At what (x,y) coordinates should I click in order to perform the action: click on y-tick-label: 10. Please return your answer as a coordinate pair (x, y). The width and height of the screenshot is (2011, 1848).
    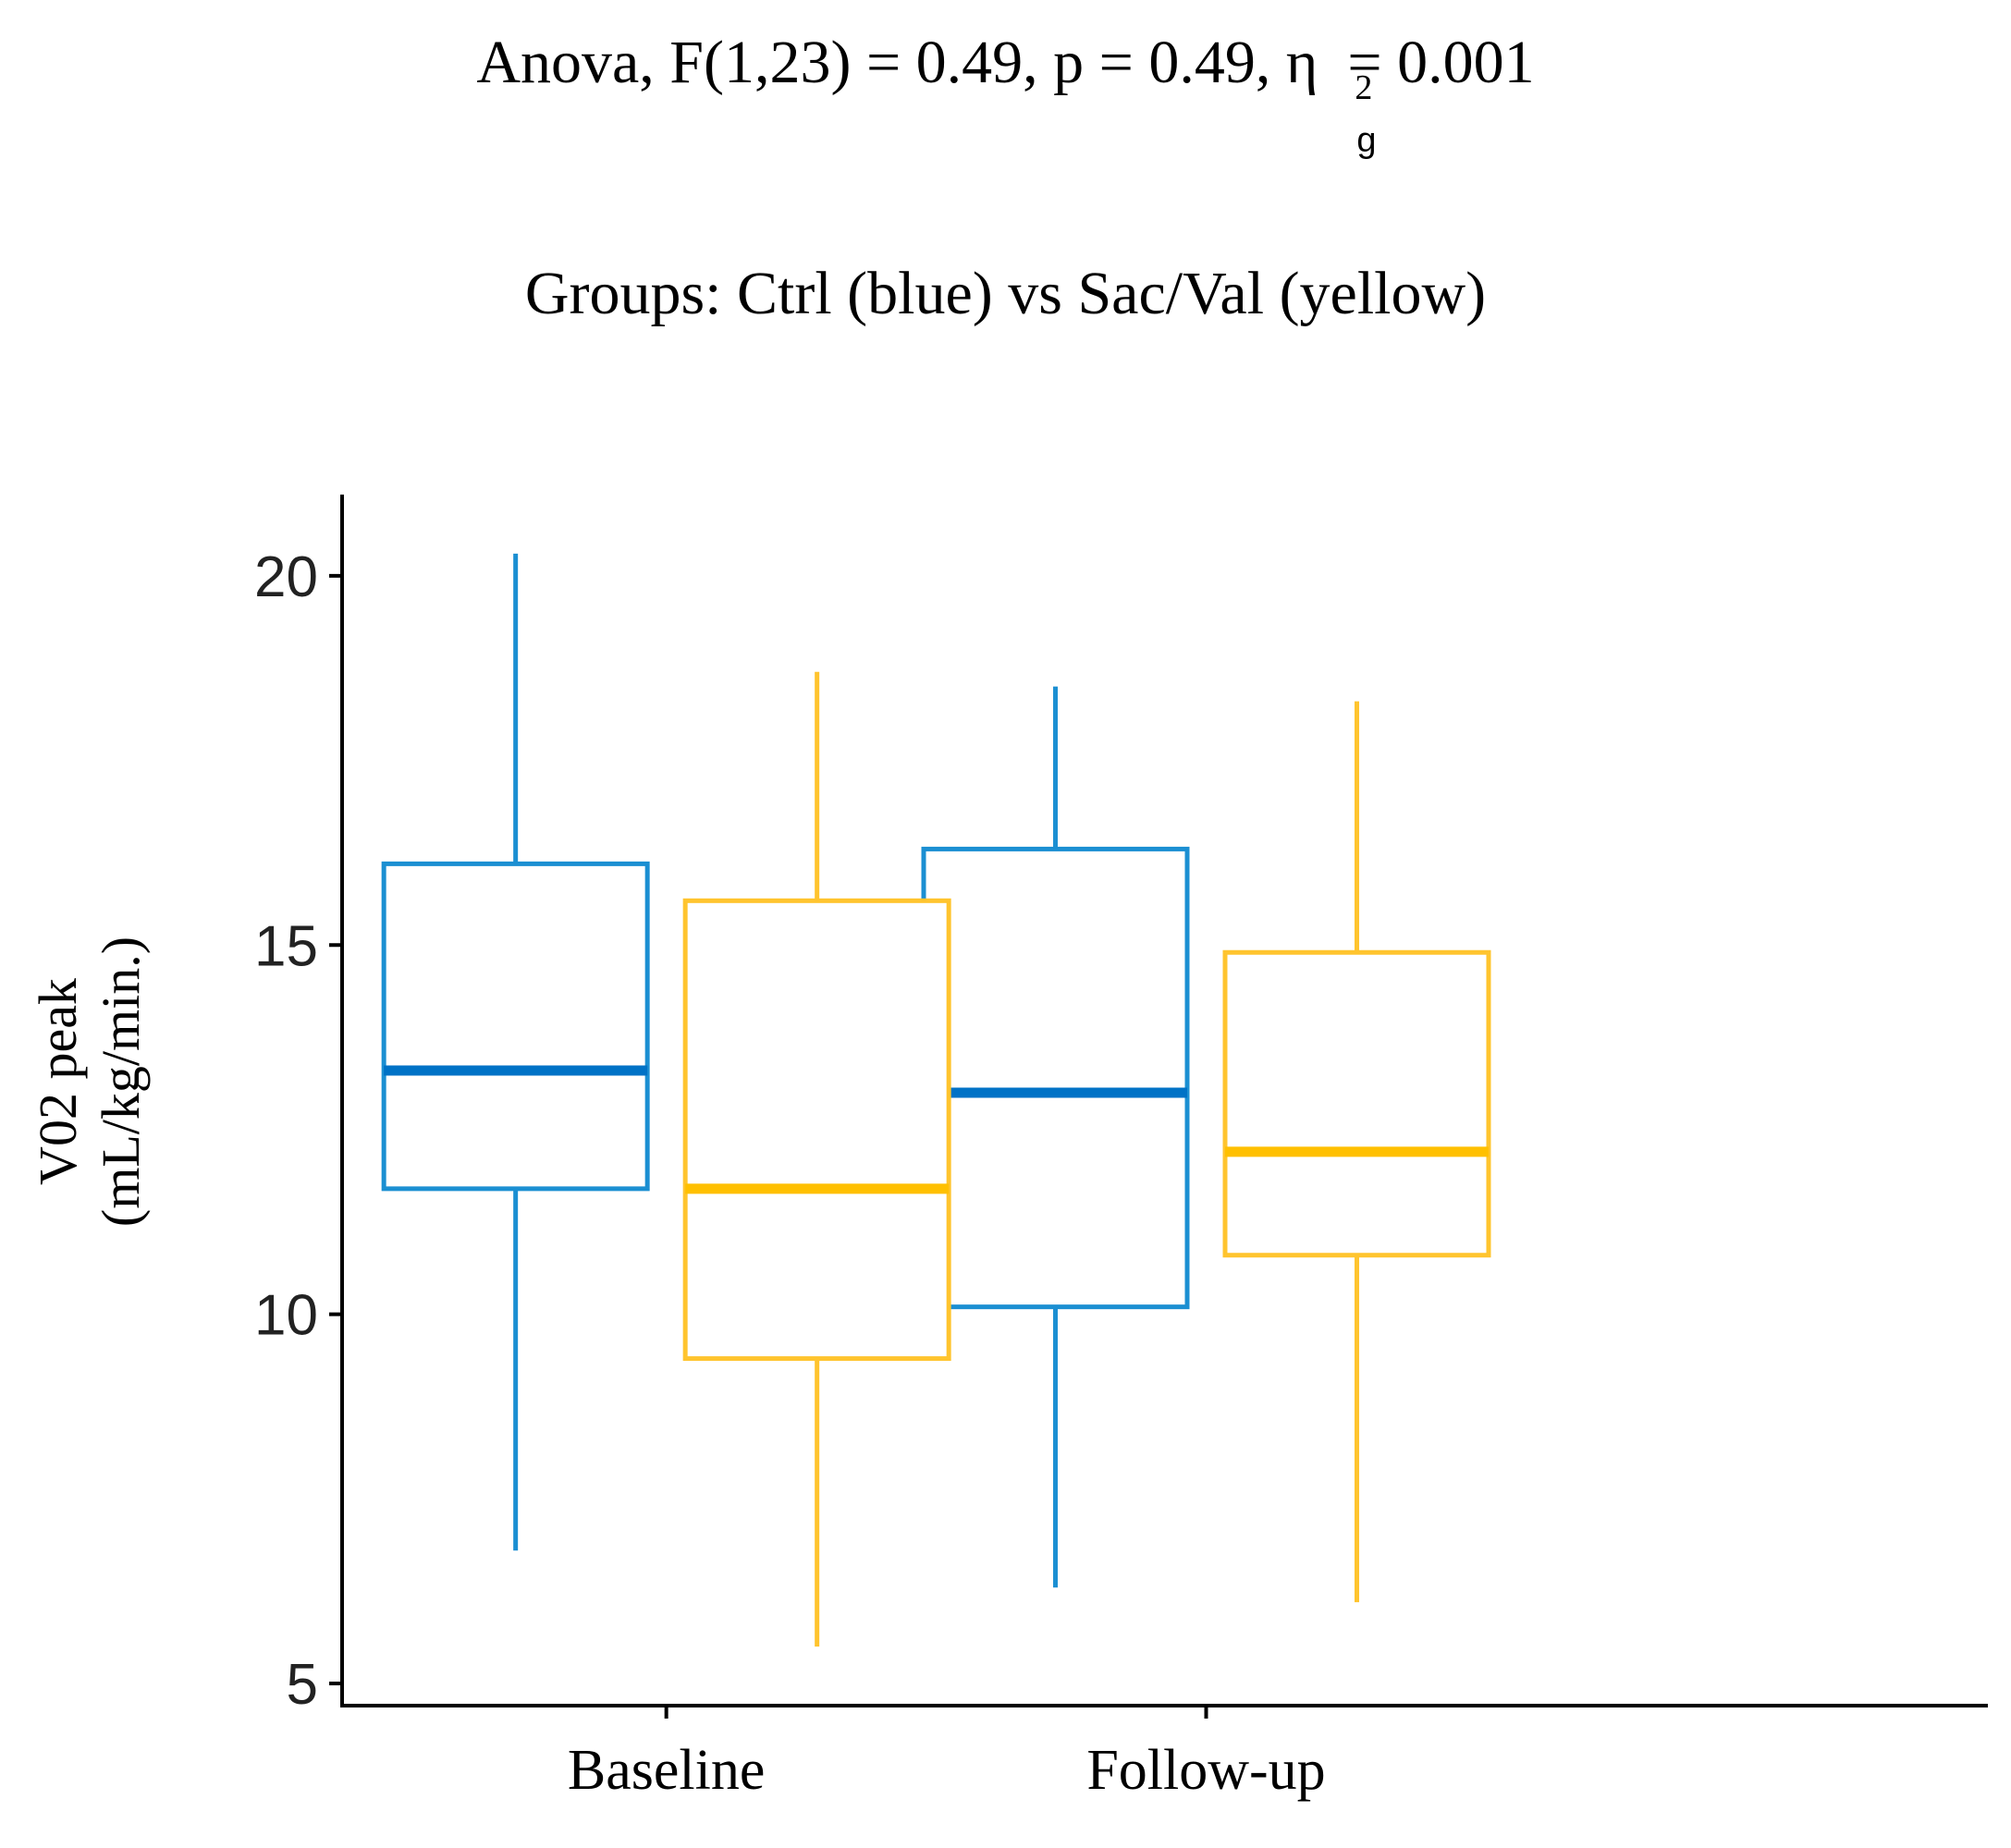
    Looking at the image, I should click on (286, 1316).